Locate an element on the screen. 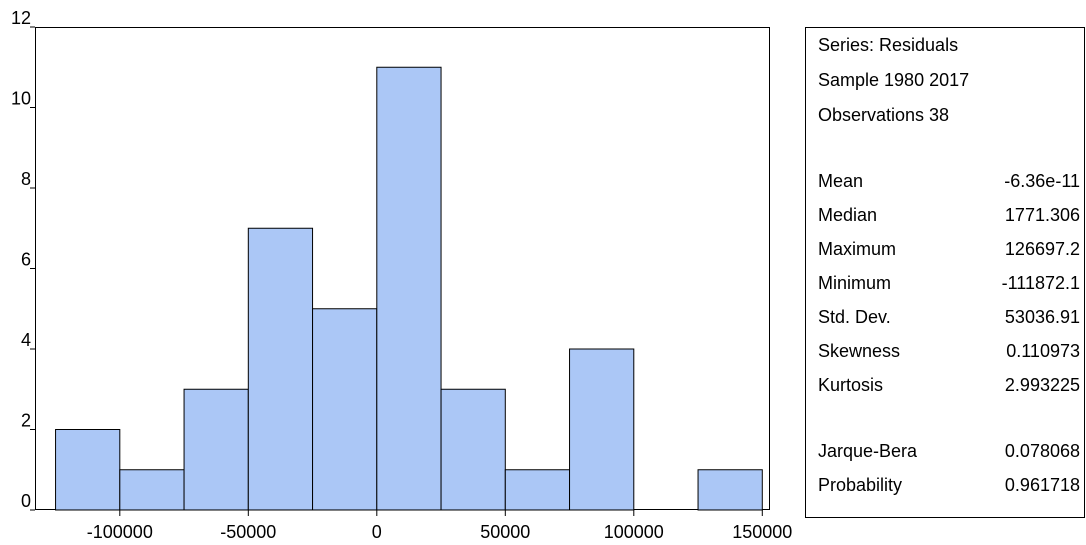 The width and height of the screenshot is (1086, 545). y-tick-label: 6 is located at coordinates (26, 259).